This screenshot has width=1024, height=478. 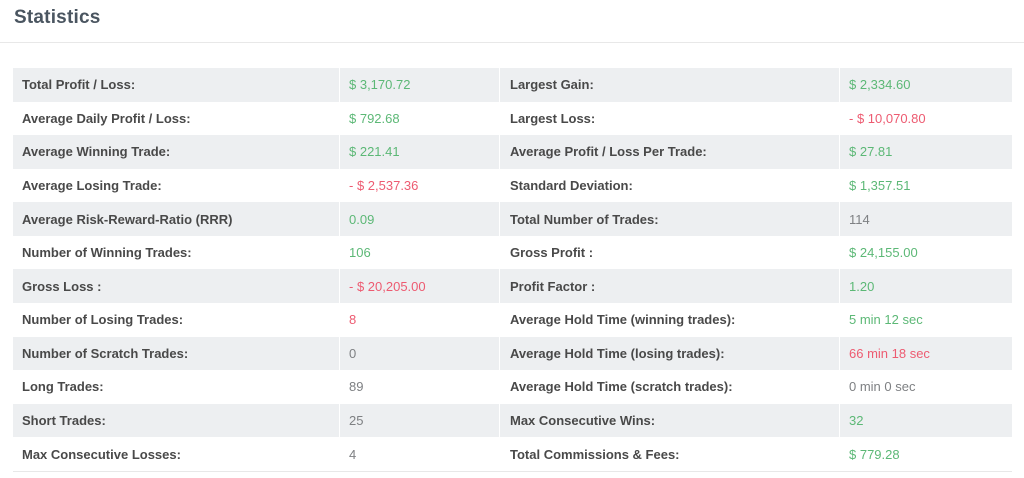 I want to click on stat-label-right: Profit Factor :, so click(x=670, y=286).